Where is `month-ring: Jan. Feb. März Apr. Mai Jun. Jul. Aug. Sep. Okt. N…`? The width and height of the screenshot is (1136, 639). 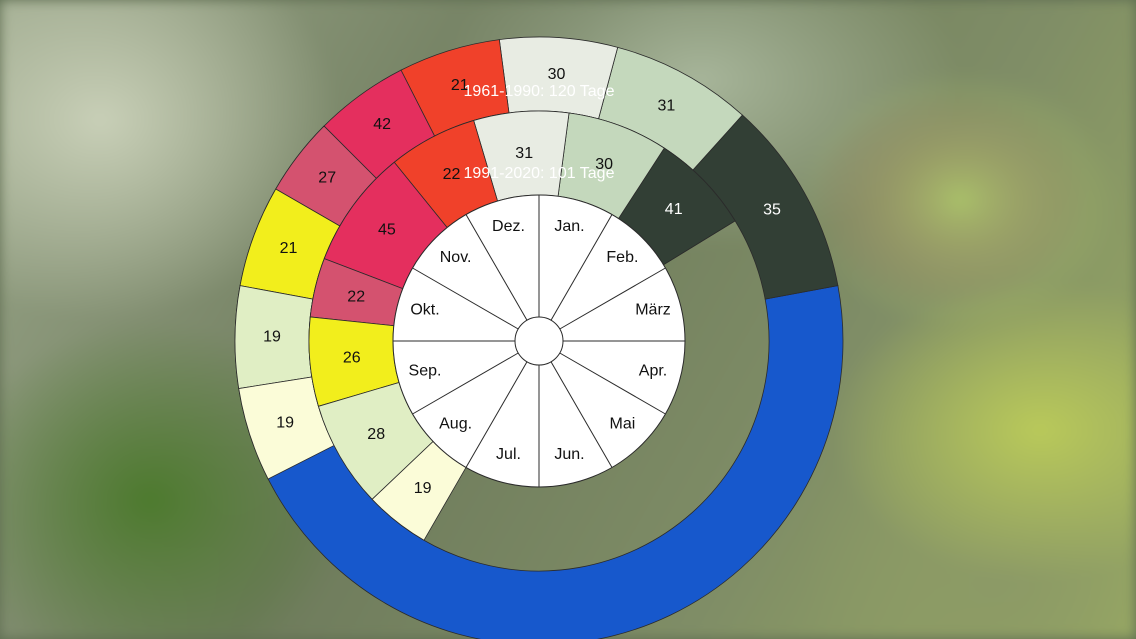
month-ring: Jan. Feb. März Apr. Mai Jun. Jul. Aug. Sep. Okt. N… is located at coordinates (539, 341).